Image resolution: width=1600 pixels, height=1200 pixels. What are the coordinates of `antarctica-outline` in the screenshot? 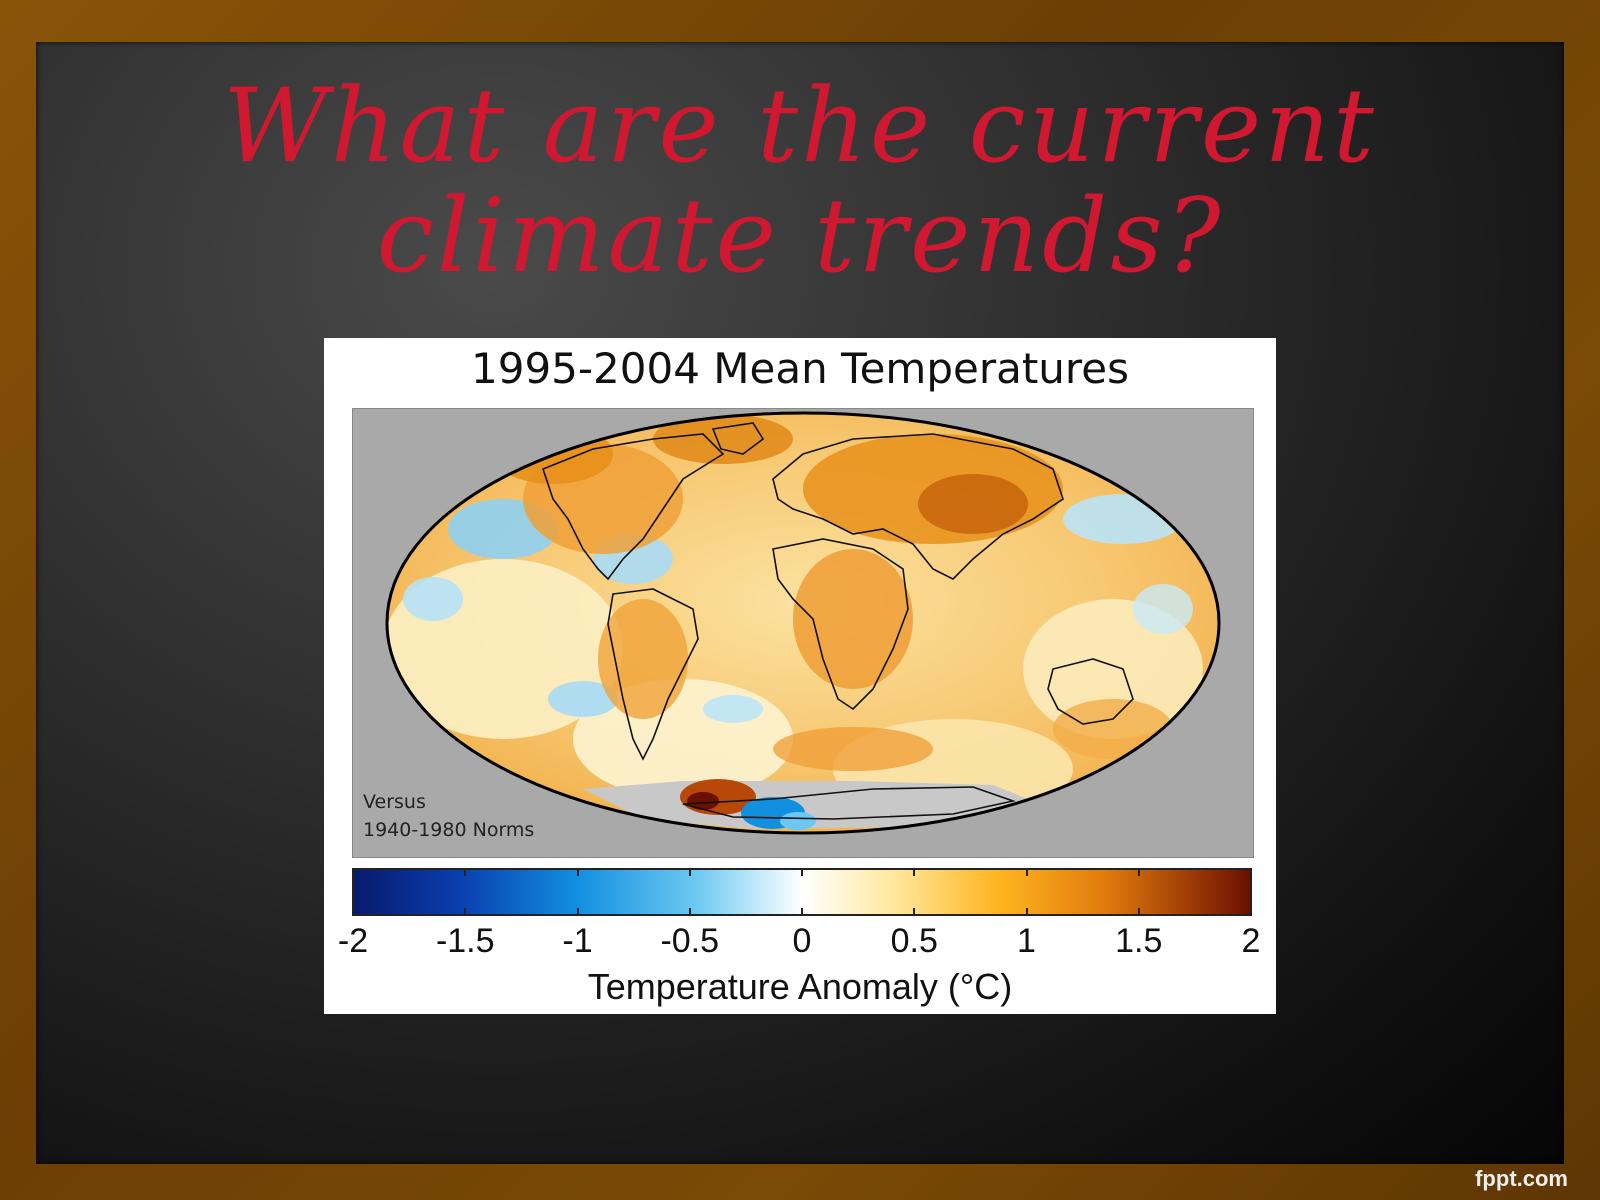 It's located at (849, 803).